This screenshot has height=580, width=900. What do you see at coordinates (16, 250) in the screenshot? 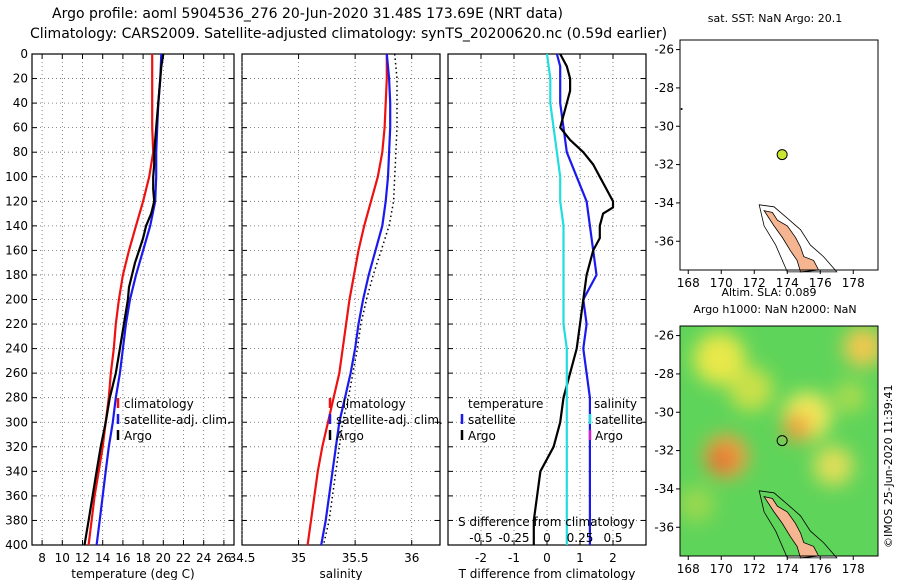
I see `y-tick-label: 160` at bounding box center [16, 250].